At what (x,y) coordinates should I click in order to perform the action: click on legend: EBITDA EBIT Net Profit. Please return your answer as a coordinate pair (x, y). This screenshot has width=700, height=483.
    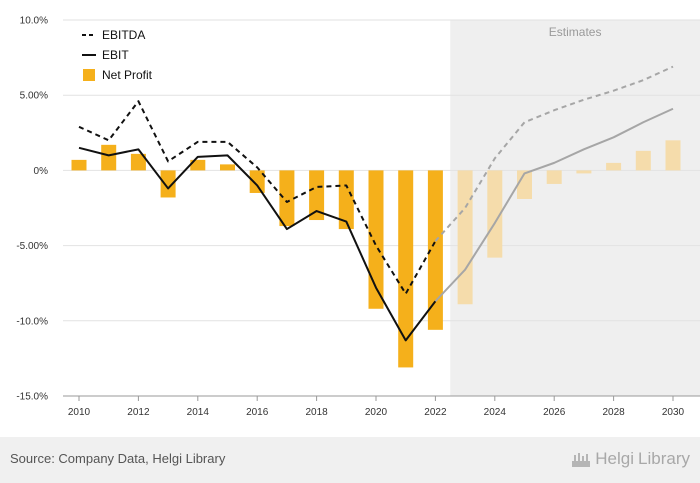
    Looking at the image, I should click on (117, 55).